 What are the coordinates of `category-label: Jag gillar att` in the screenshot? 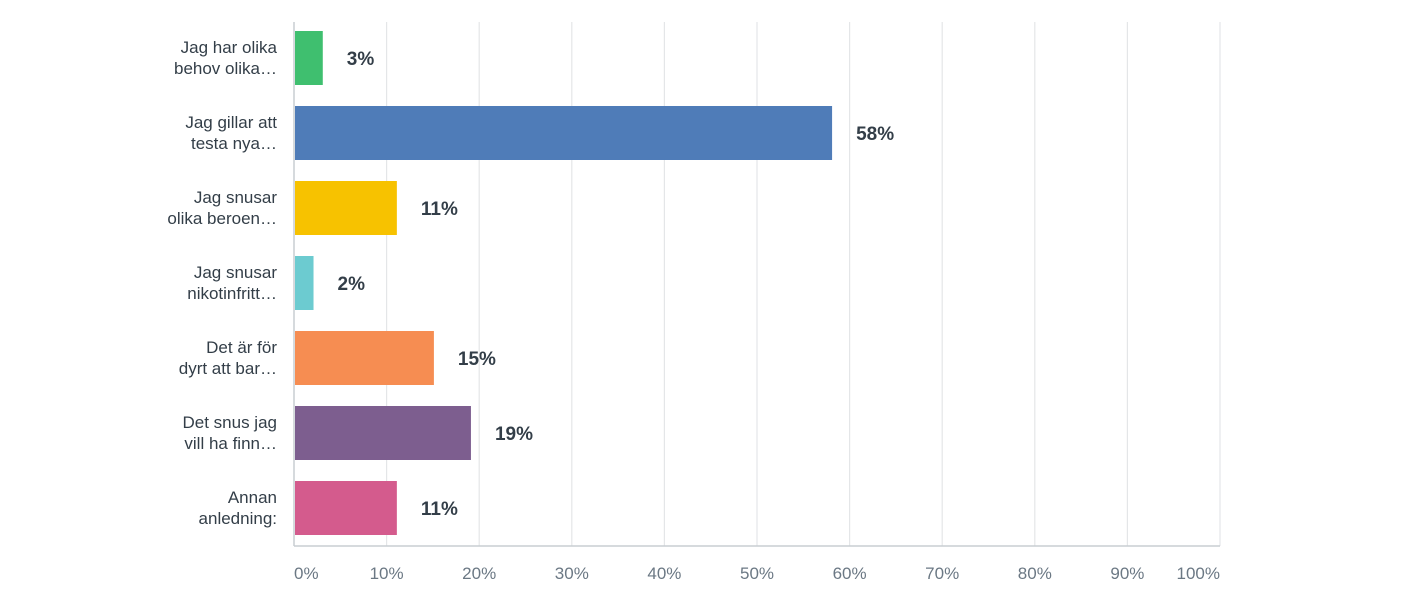 It's located at (231, 122).